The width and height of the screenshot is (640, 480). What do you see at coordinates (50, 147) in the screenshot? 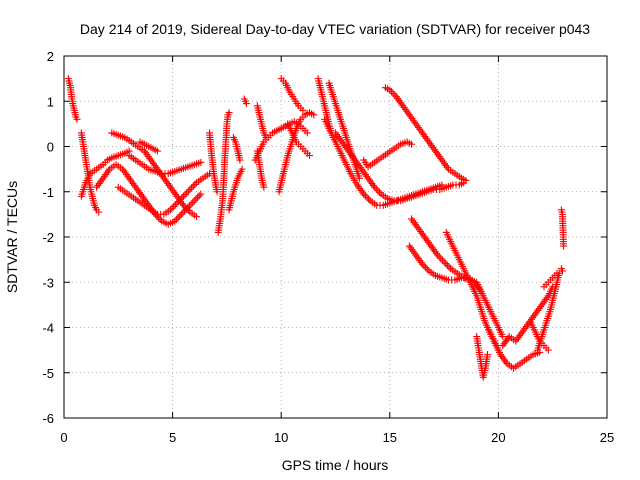
I see `y-tick-label: 0` at bounding box center [50, 147].